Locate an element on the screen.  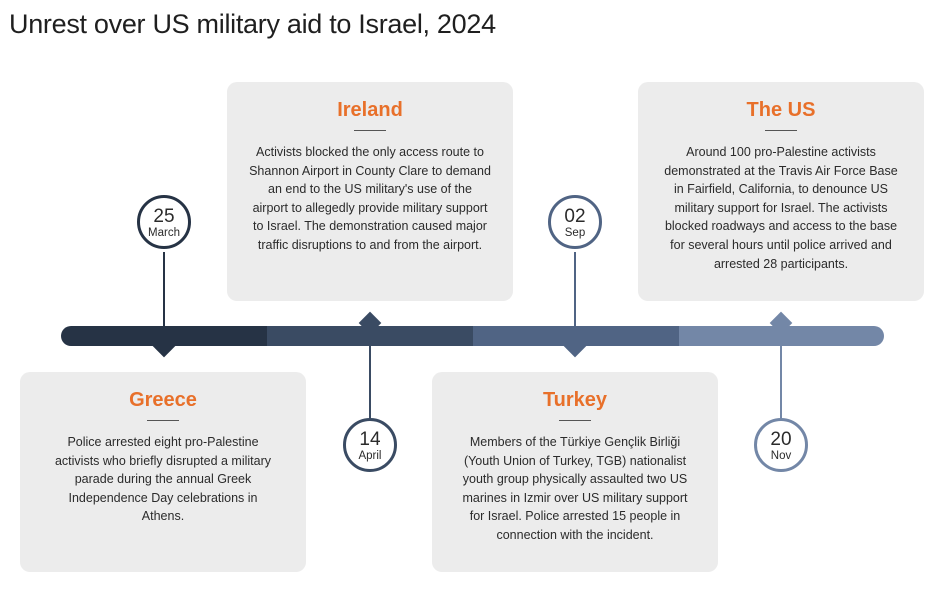
country-heading: Ireland is located at coordinates (370, 110).